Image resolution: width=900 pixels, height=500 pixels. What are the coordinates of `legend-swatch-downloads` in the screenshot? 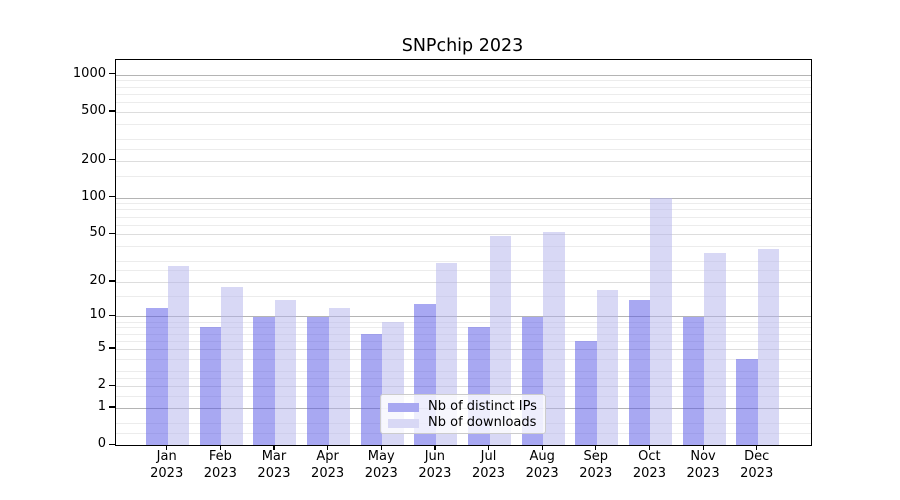 It's located at (403, 423).